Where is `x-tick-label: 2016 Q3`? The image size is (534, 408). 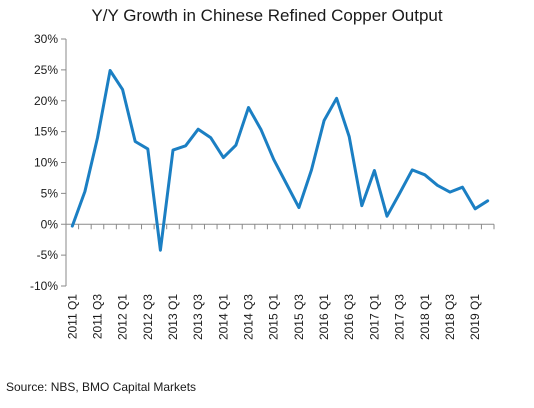
x-tick-label: 2016 Q3 is located at coordinates (349, 317).